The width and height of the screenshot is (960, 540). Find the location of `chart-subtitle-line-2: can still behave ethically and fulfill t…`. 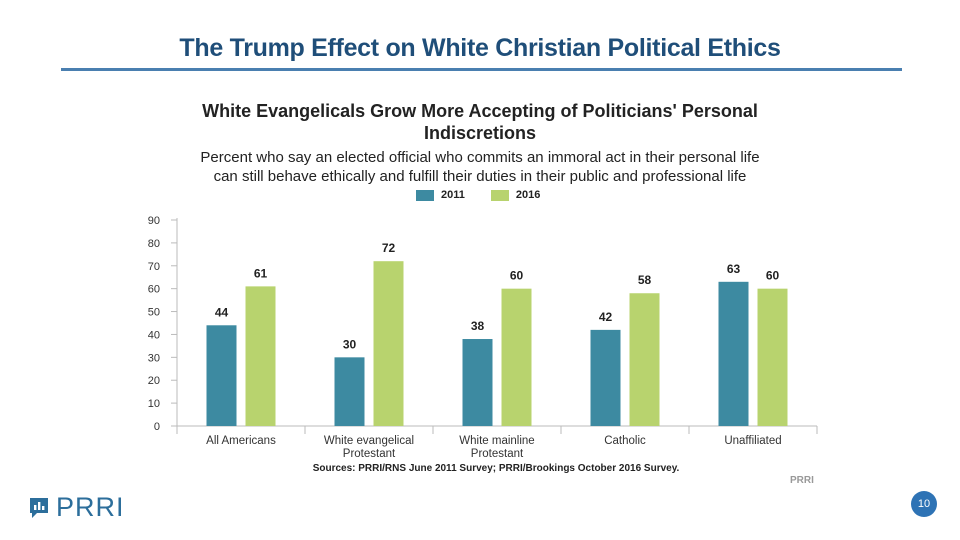

chart-subtitle-line-2: can still behave ethically and fulfill t… is located at coordinates (480, 176).